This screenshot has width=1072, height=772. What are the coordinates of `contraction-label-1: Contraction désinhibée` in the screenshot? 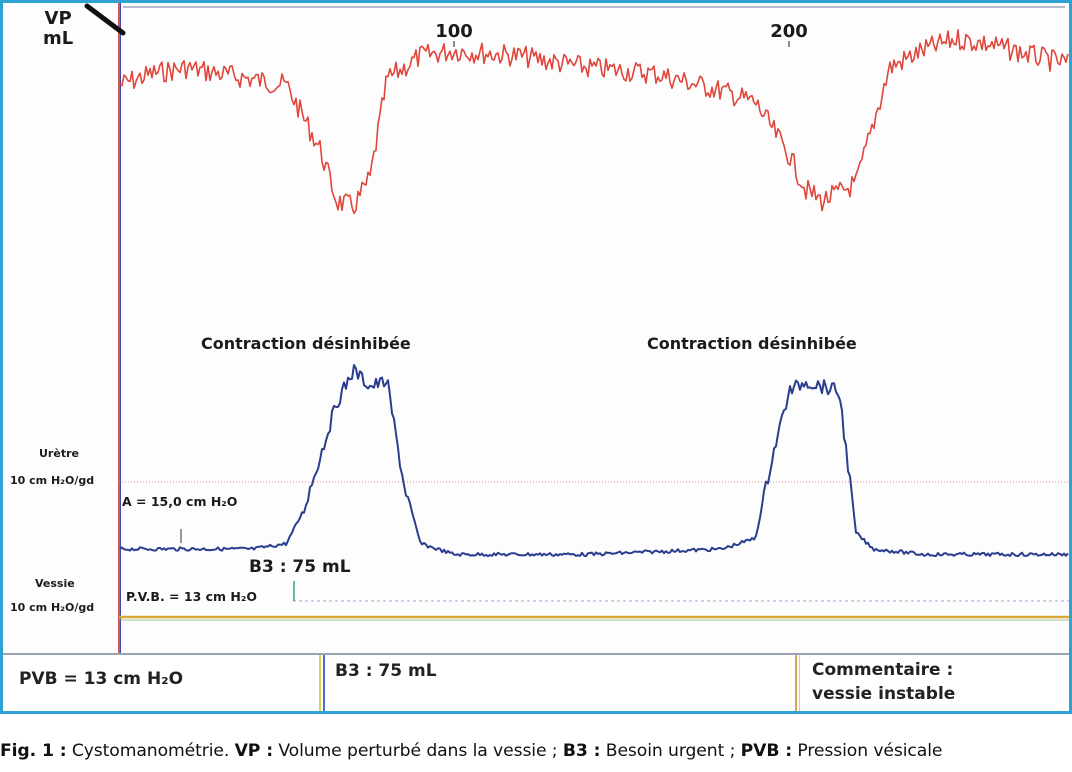 It's located at (306, 343).